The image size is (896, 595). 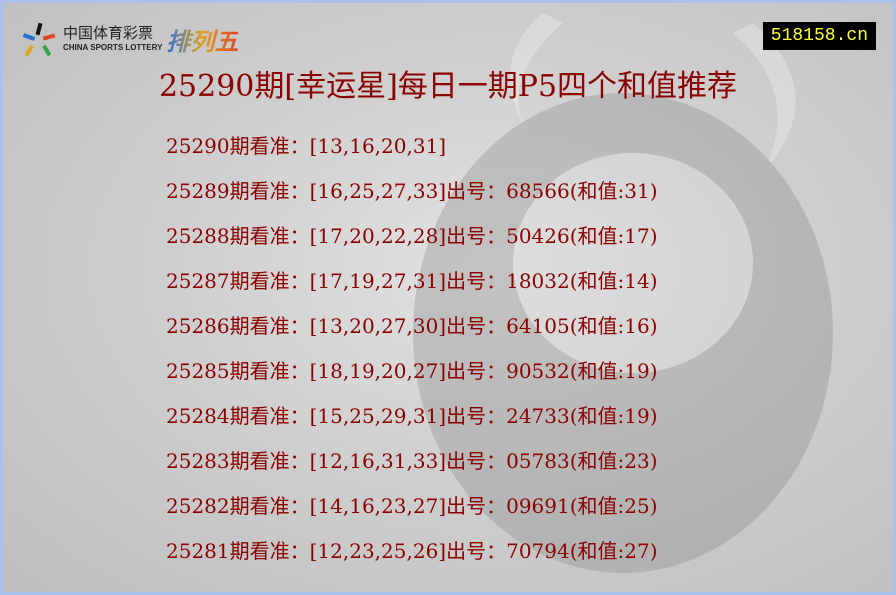 I want to click on list-item: 25282期看准：[14,16,23,27]出号：09691(和值:25), so click(x=412, y=506).